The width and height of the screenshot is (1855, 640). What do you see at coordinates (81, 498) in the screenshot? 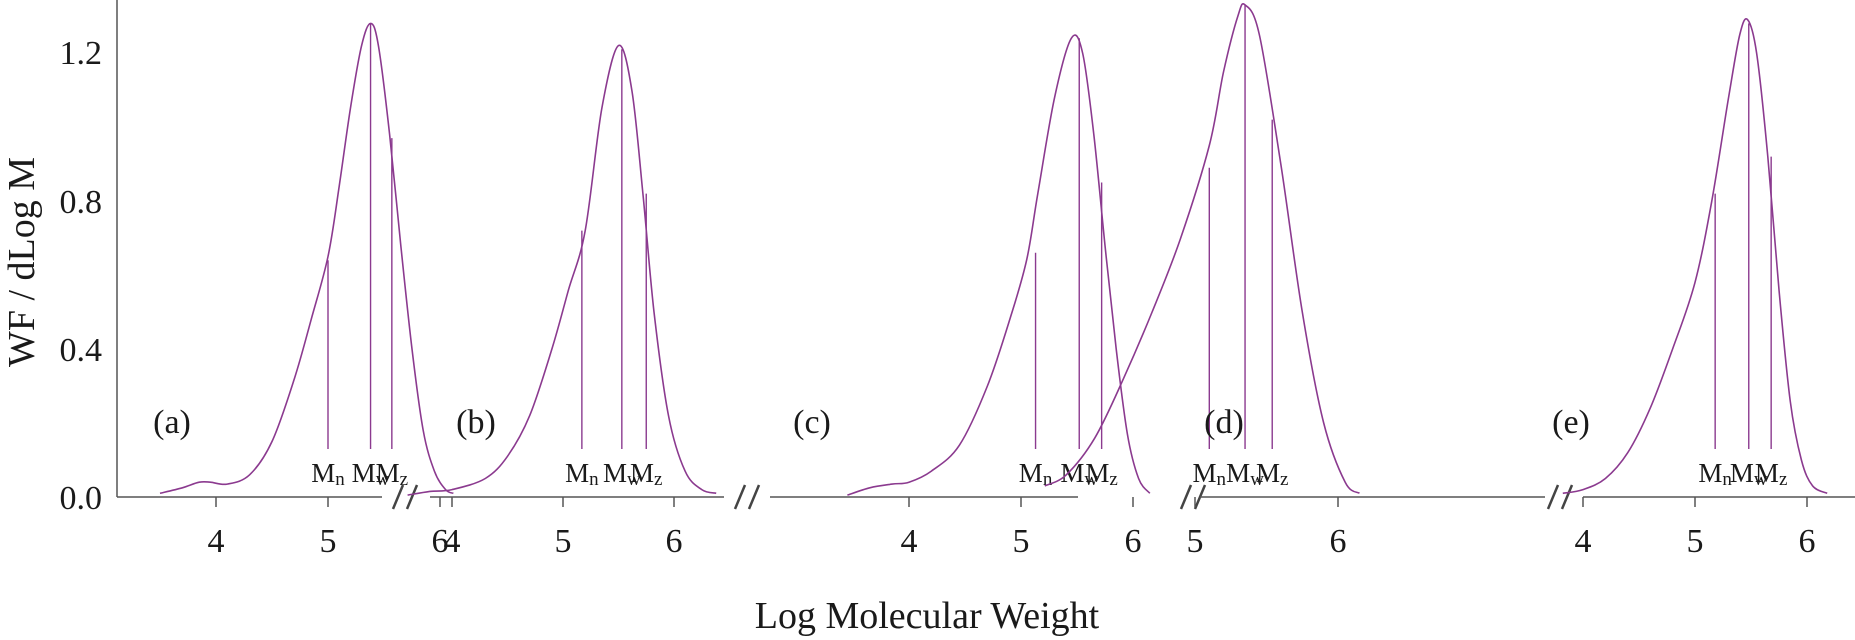
I see `y-tick-label: 0.0` at bounding box center [81, 498].